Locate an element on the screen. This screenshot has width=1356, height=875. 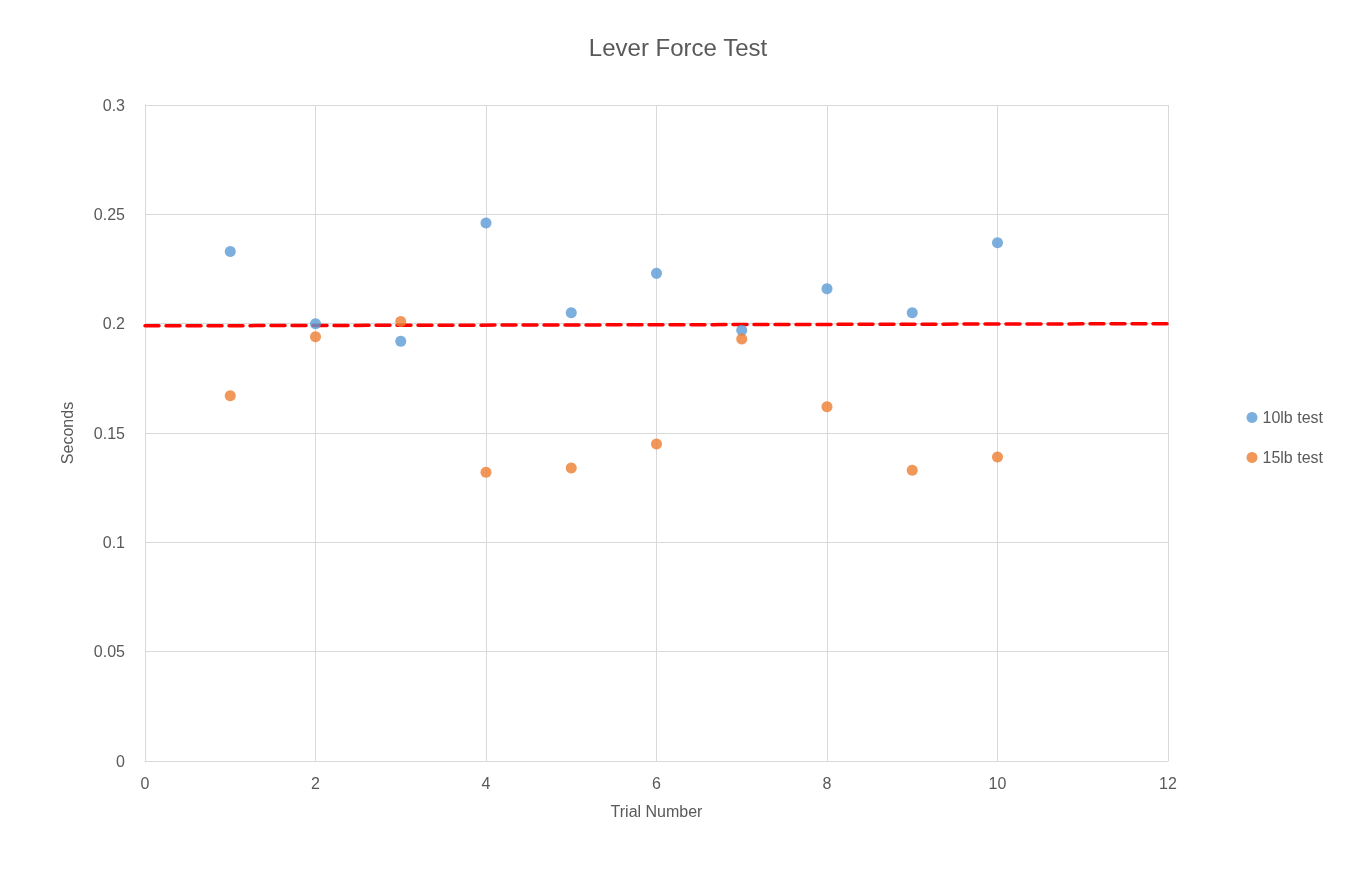
y-tick-label: 0.05 is located at coordinates (109, 652).